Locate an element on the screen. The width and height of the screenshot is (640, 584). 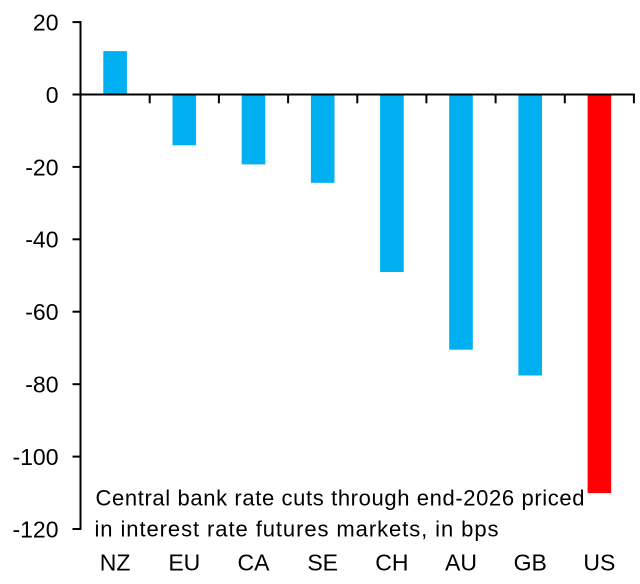
svg-text: SE is located at coordinates (322, 563).